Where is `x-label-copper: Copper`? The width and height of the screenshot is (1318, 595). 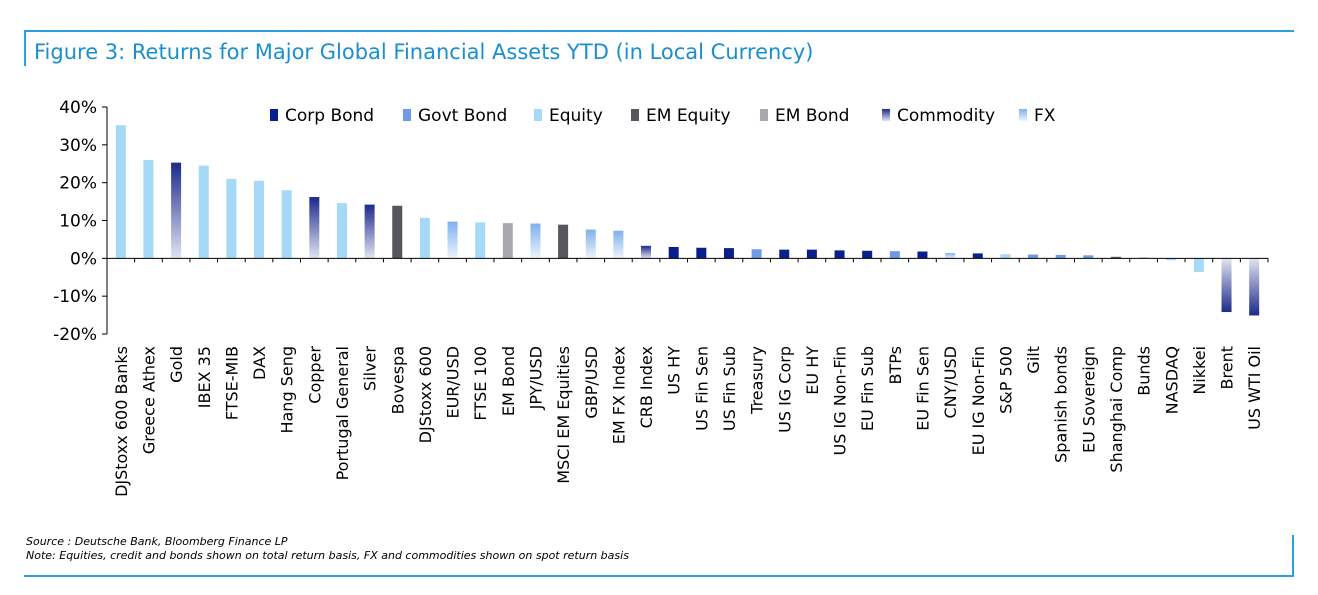 x-label-copper: Copper is located at coordinates (314, 375).